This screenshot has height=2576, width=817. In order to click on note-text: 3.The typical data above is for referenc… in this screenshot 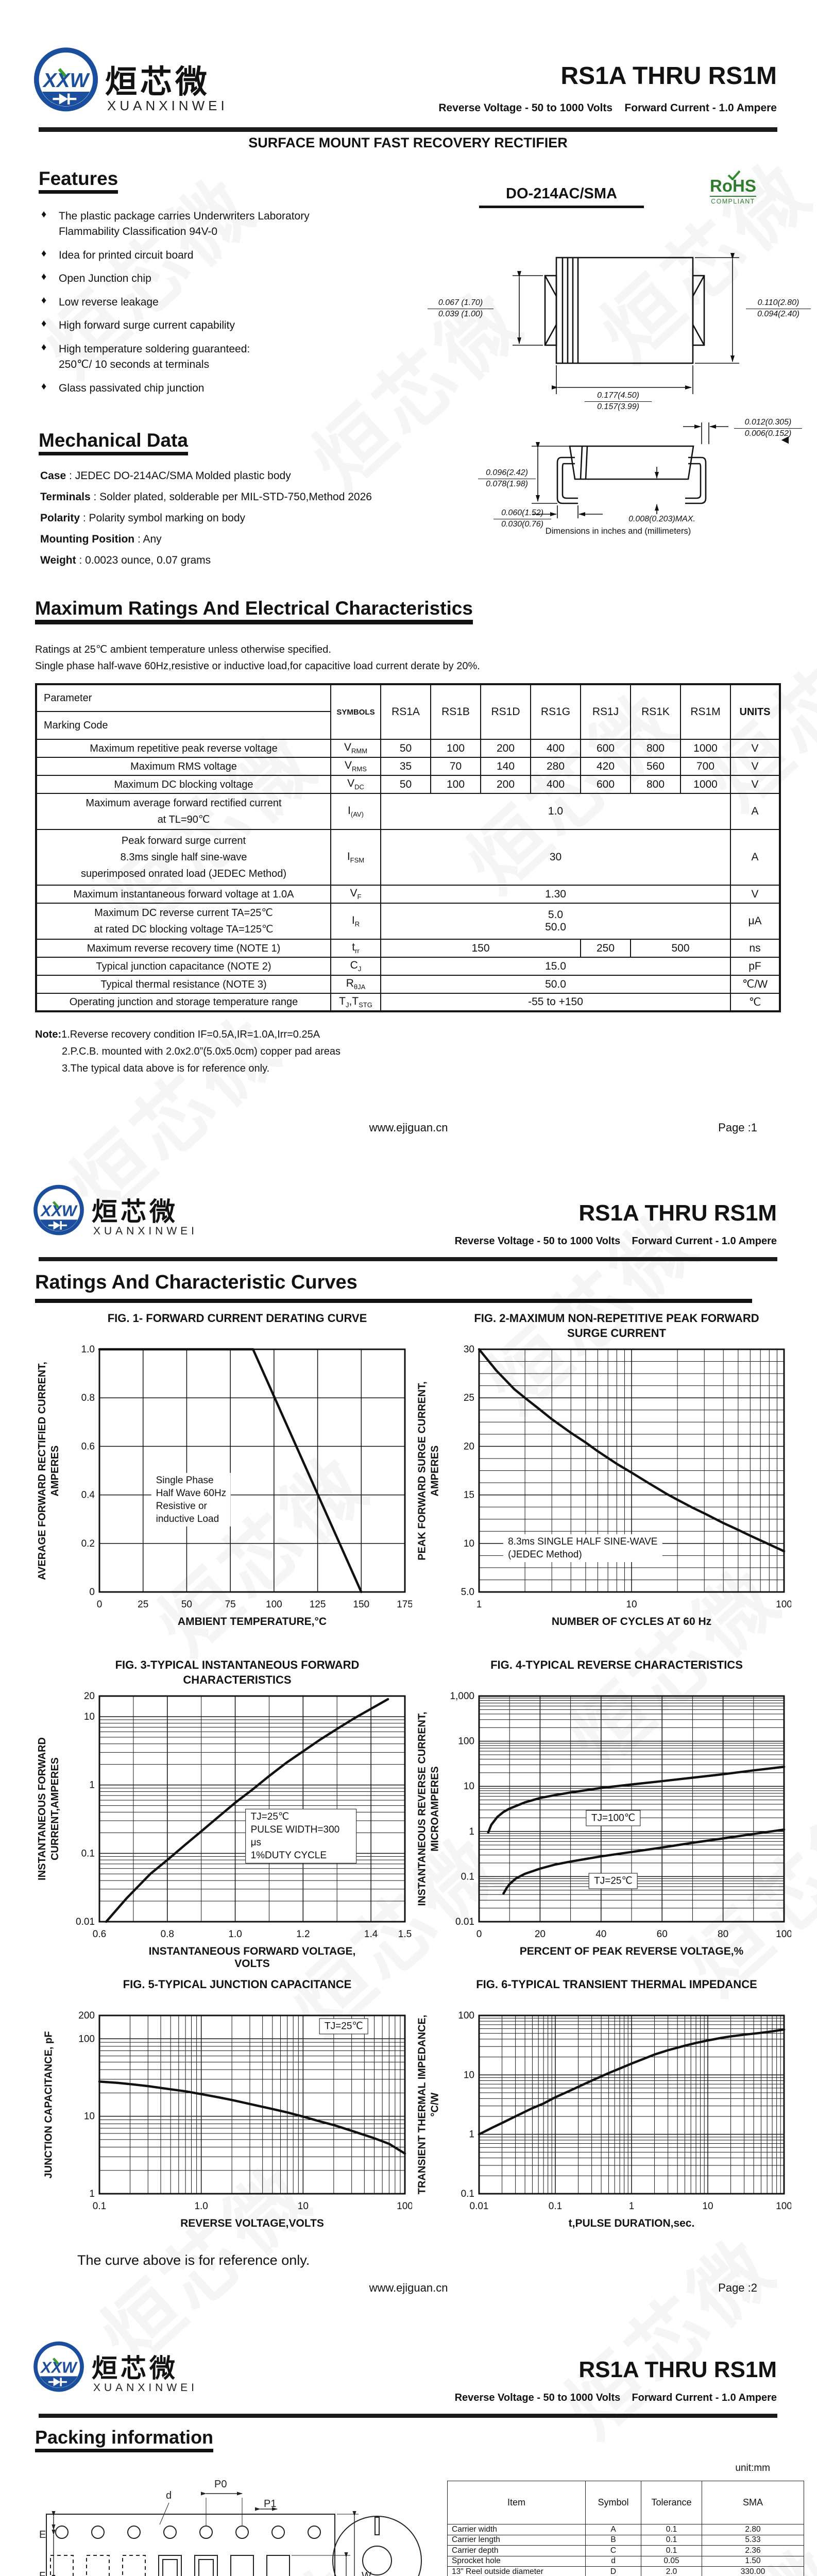, I will do `click(166, 1068)`.